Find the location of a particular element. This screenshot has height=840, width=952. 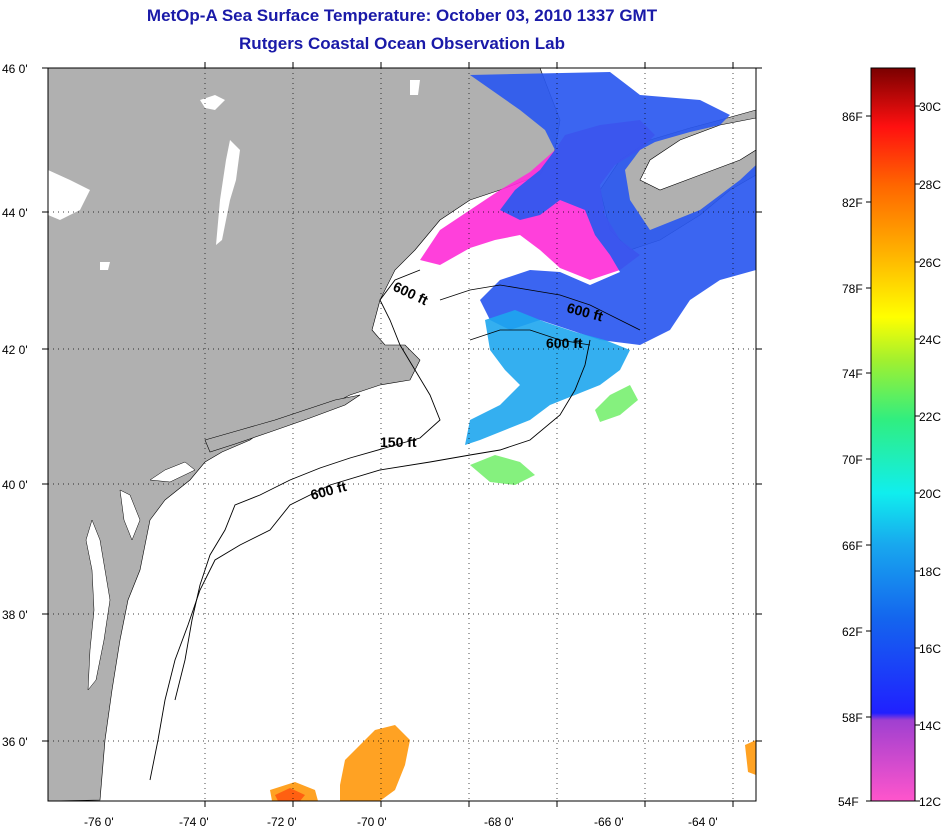

colorbar-c-30: 30C is located at coordinates (930, 107).